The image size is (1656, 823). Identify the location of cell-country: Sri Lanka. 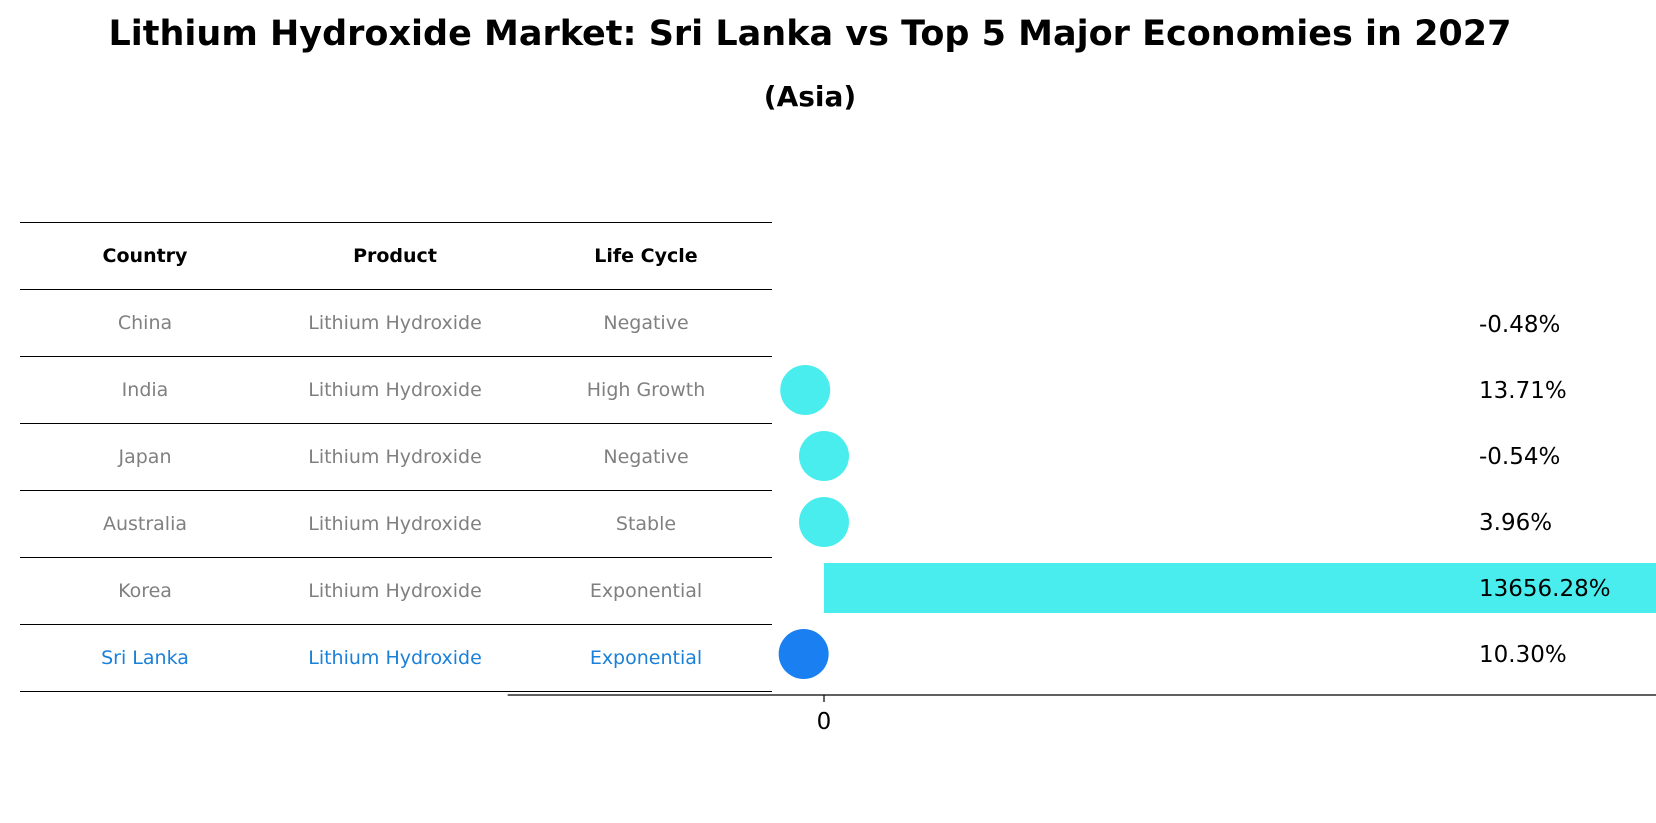
(145, 658).